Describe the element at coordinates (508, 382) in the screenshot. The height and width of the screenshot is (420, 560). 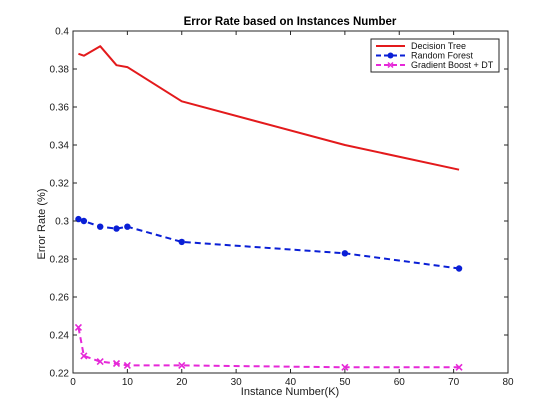
I see `x-tick-label: 80` at that location.